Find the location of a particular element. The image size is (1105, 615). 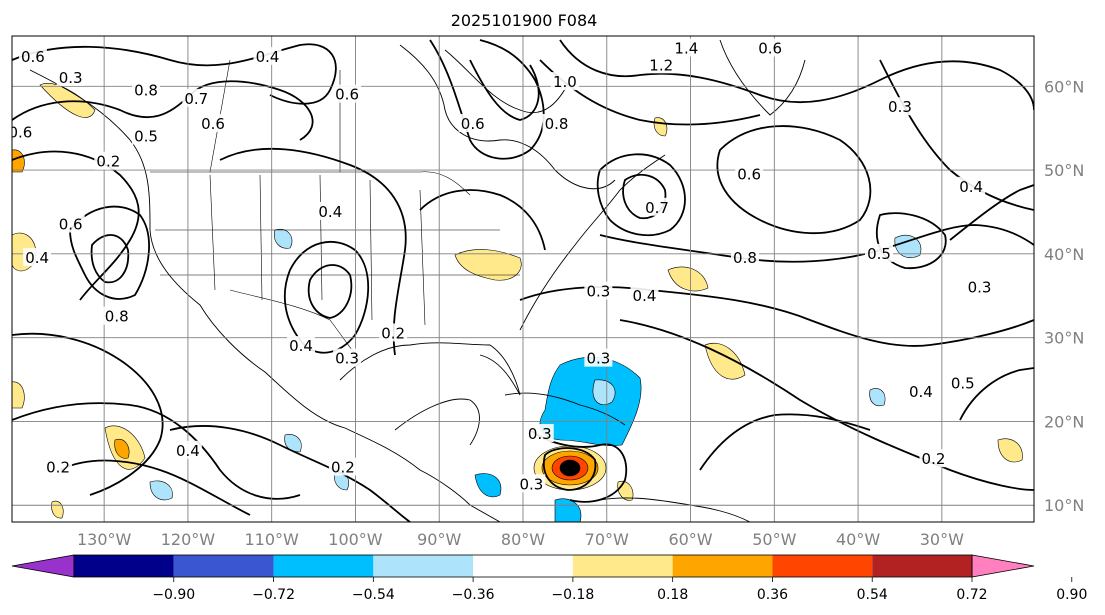

latitude-tick-labels: 10°N 20°N 30°N 40°N 50°N 60°N is located at coordinates (1064, 296).